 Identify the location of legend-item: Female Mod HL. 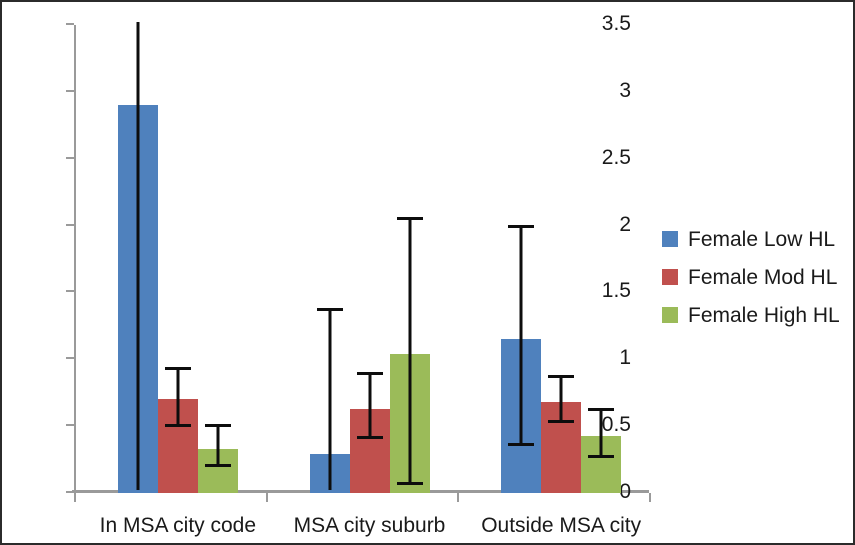
(751, 277).